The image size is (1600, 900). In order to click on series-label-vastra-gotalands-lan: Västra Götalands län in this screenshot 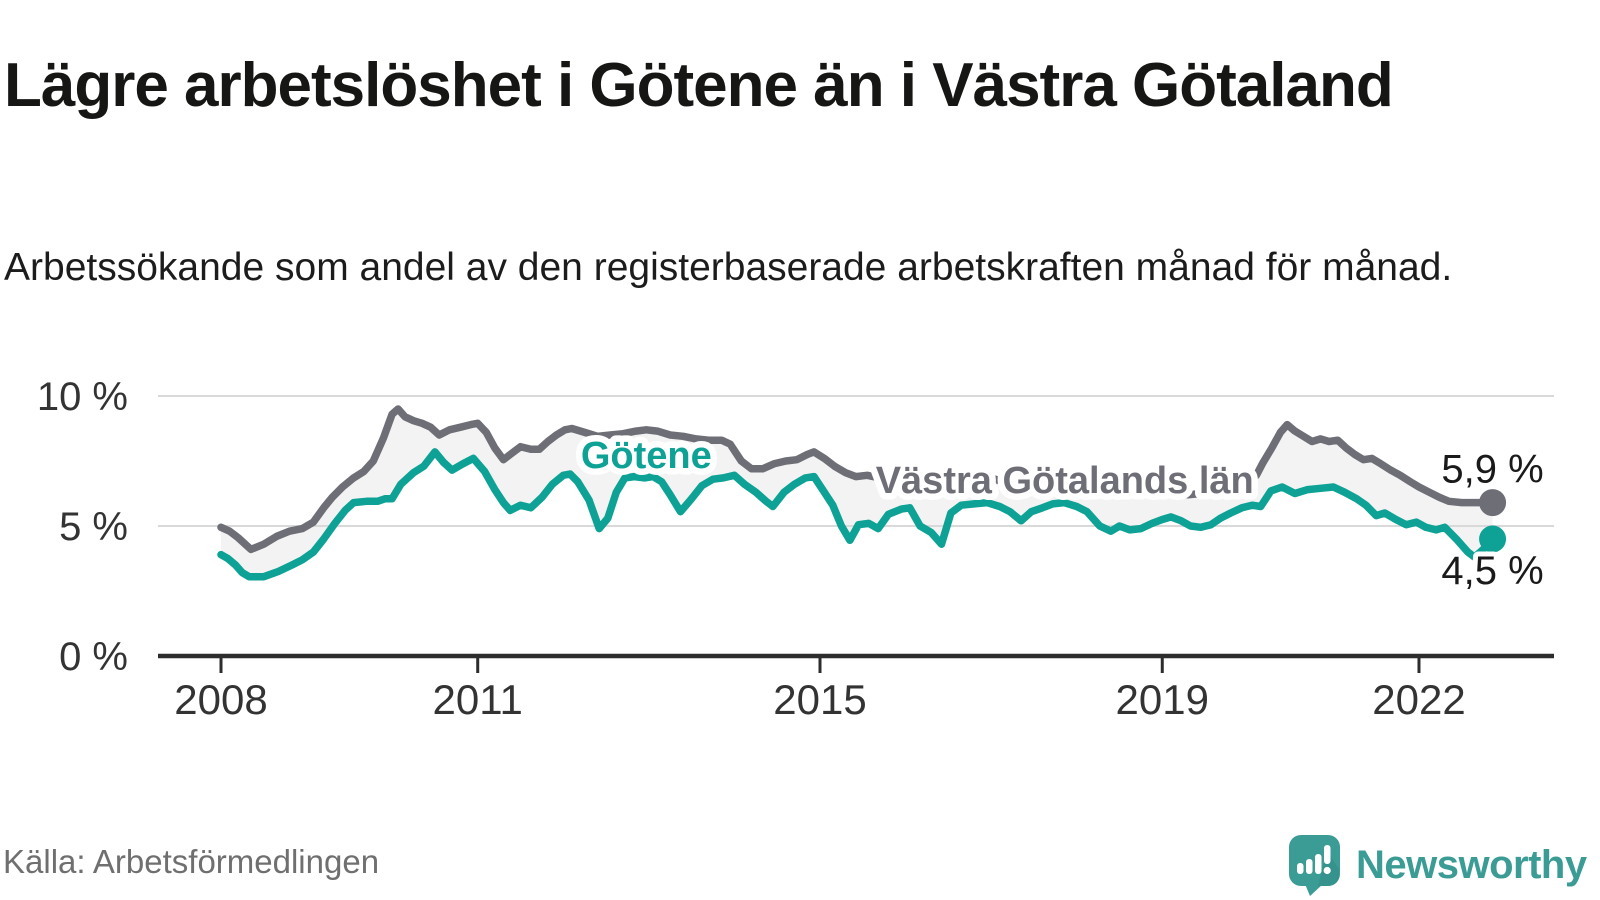, I will do `click(1065, 481)`.